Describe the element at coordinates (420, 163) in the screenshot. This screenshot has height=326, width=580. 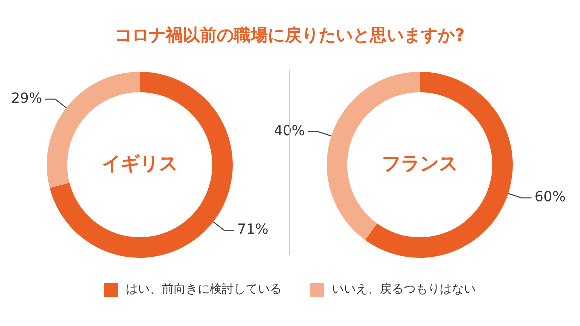
I see `text: フランス` at that location.